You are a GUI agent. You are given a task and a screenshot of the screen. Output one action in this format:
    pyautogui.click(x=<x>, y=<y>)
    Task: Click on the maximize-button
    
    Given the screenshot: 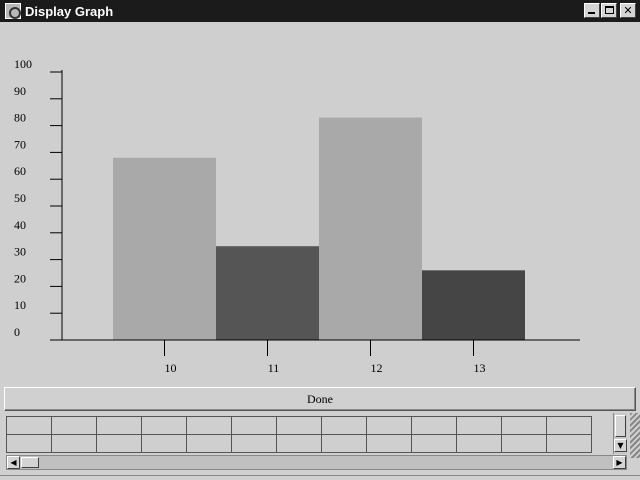 What is the action you would take?
    pyautogui.click(x=609, y=10)
    